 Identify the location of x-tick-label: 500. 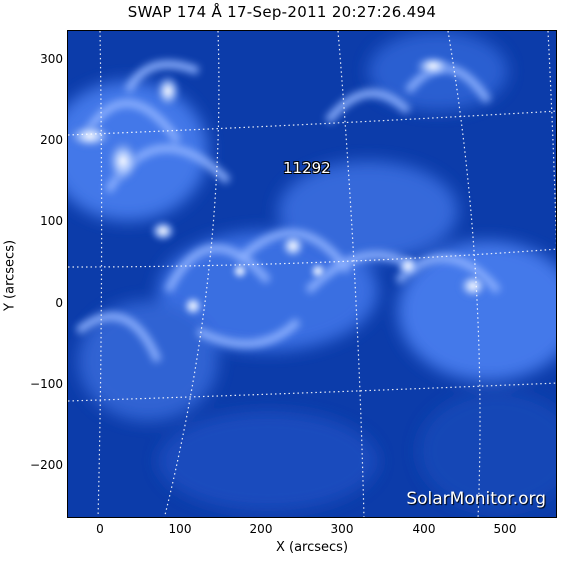
(505, 529).